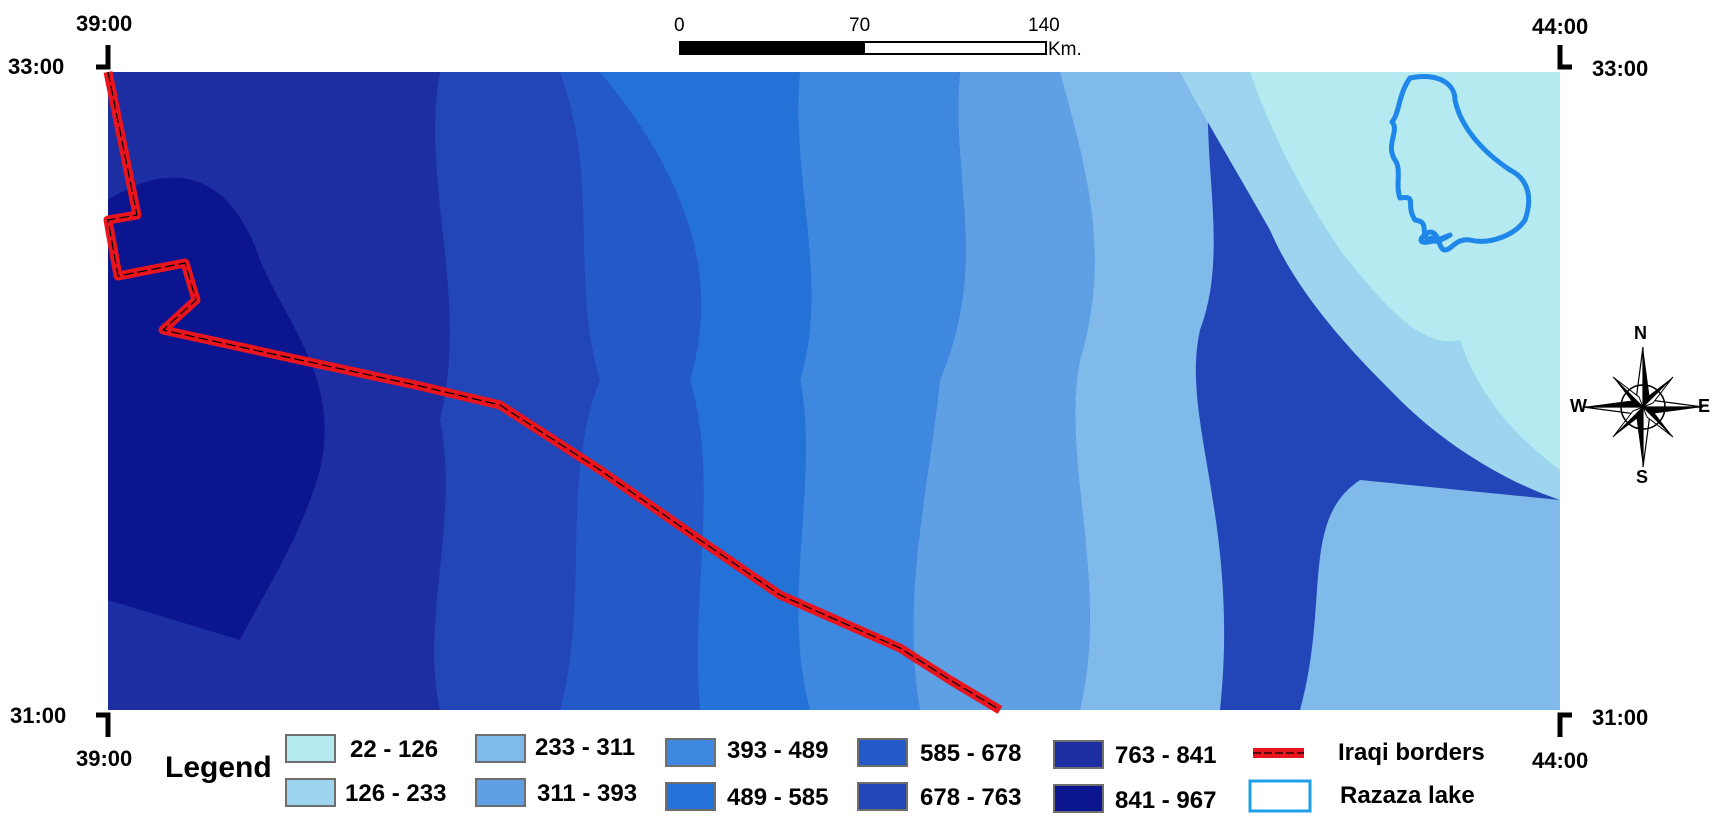 The image size is (1715, 829). What do you see at coordinates (104, 758) in the screenshot?
I see `bottom-left-lon: 39:00` at bounding box center [104, 758].